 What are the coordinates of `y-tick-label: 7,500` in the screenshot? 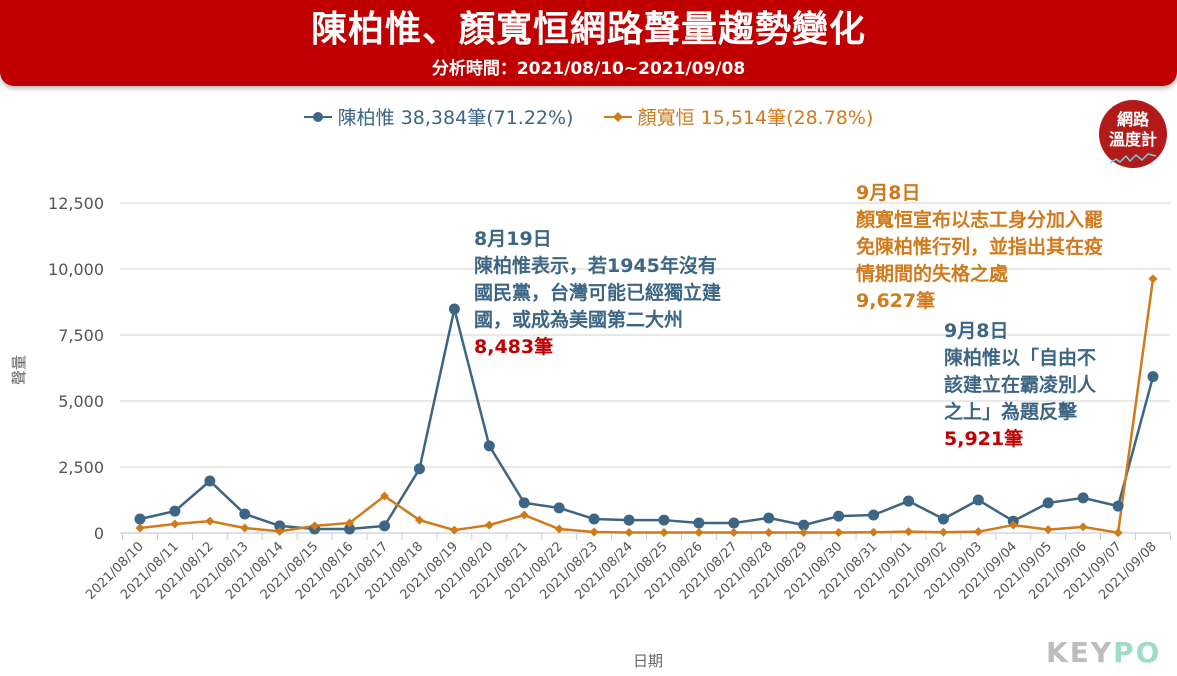 It's located at (81, 335).